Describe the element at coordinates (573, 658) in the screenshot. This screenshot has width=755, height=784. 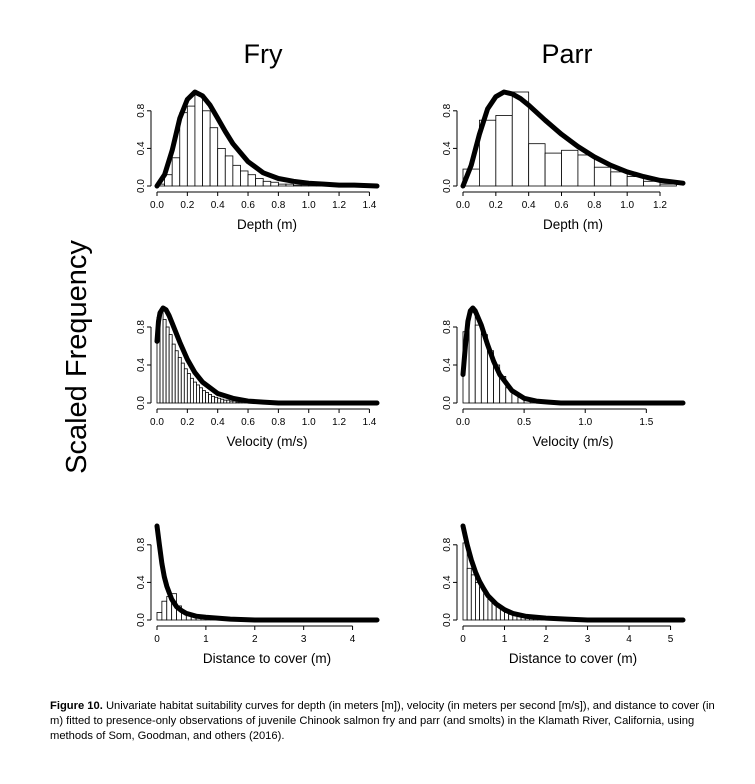
I see `x-axis-label: Distance to cover (m)` at that location.